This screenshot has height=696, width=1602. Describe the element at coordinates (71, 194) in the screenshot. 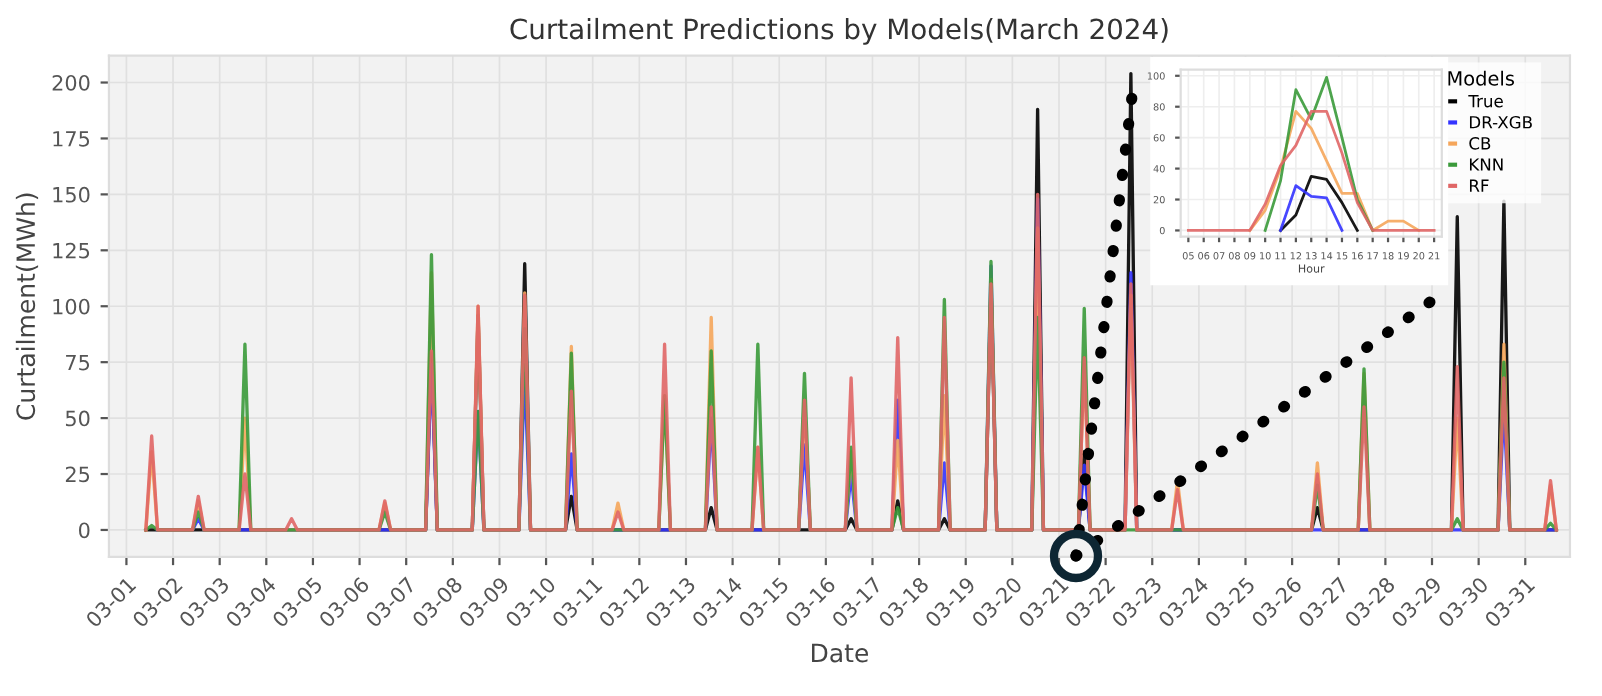

I see `y-tick-label: 150` at that location.